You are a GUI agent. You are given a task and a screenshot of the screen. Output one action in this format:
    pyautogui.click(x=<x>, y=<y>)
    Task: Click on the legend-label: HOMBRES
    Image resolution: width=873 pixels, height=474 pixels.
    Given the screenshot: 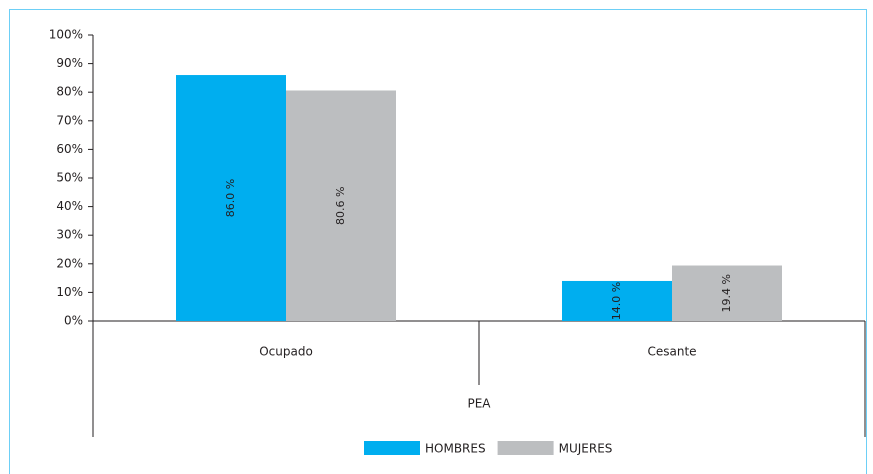 What is the action you would take?
    pyautogui.click(x=455, y=449)
    